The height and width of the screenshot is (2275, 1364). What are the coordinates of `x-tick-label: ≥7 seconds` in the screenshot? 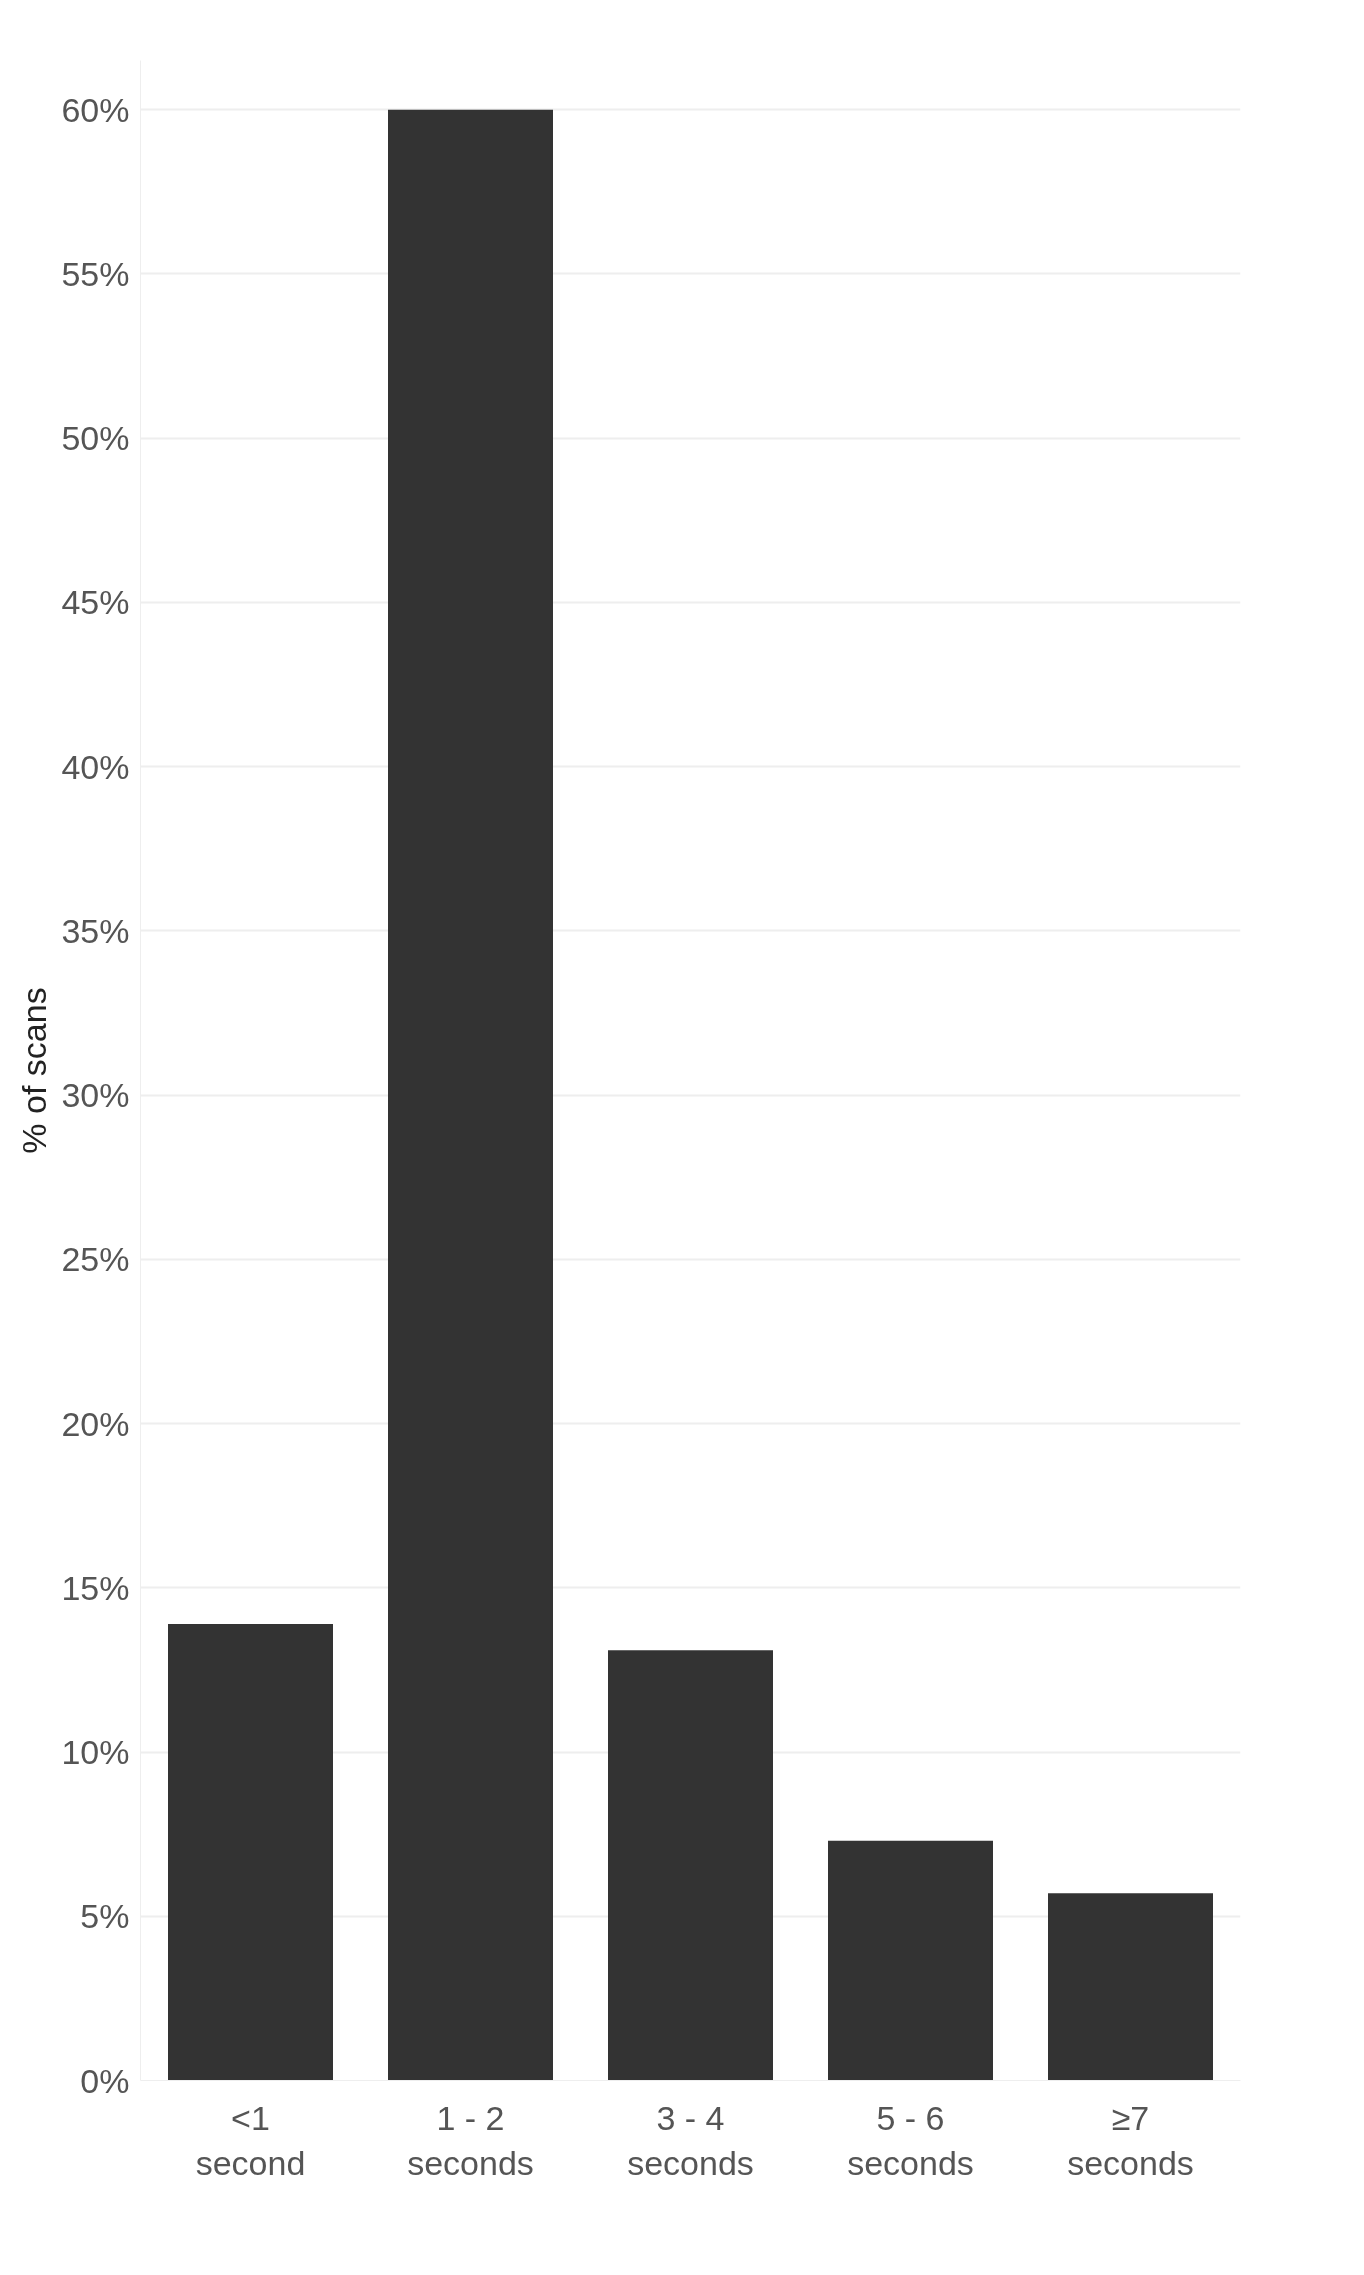 It's located at (1130, 2140).